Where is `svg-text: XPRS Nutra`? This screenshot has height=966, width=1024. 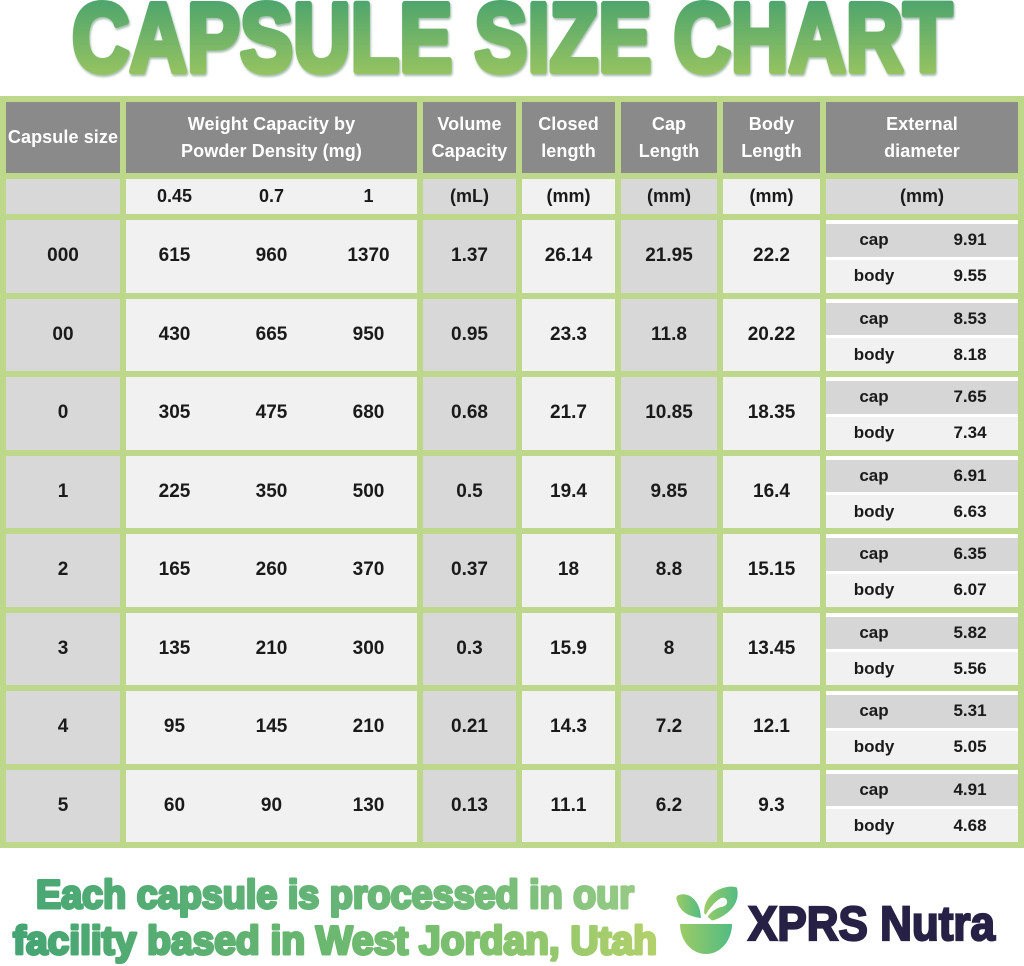 svg-text: XPRS Nutra is located at coordinates (871, 924).